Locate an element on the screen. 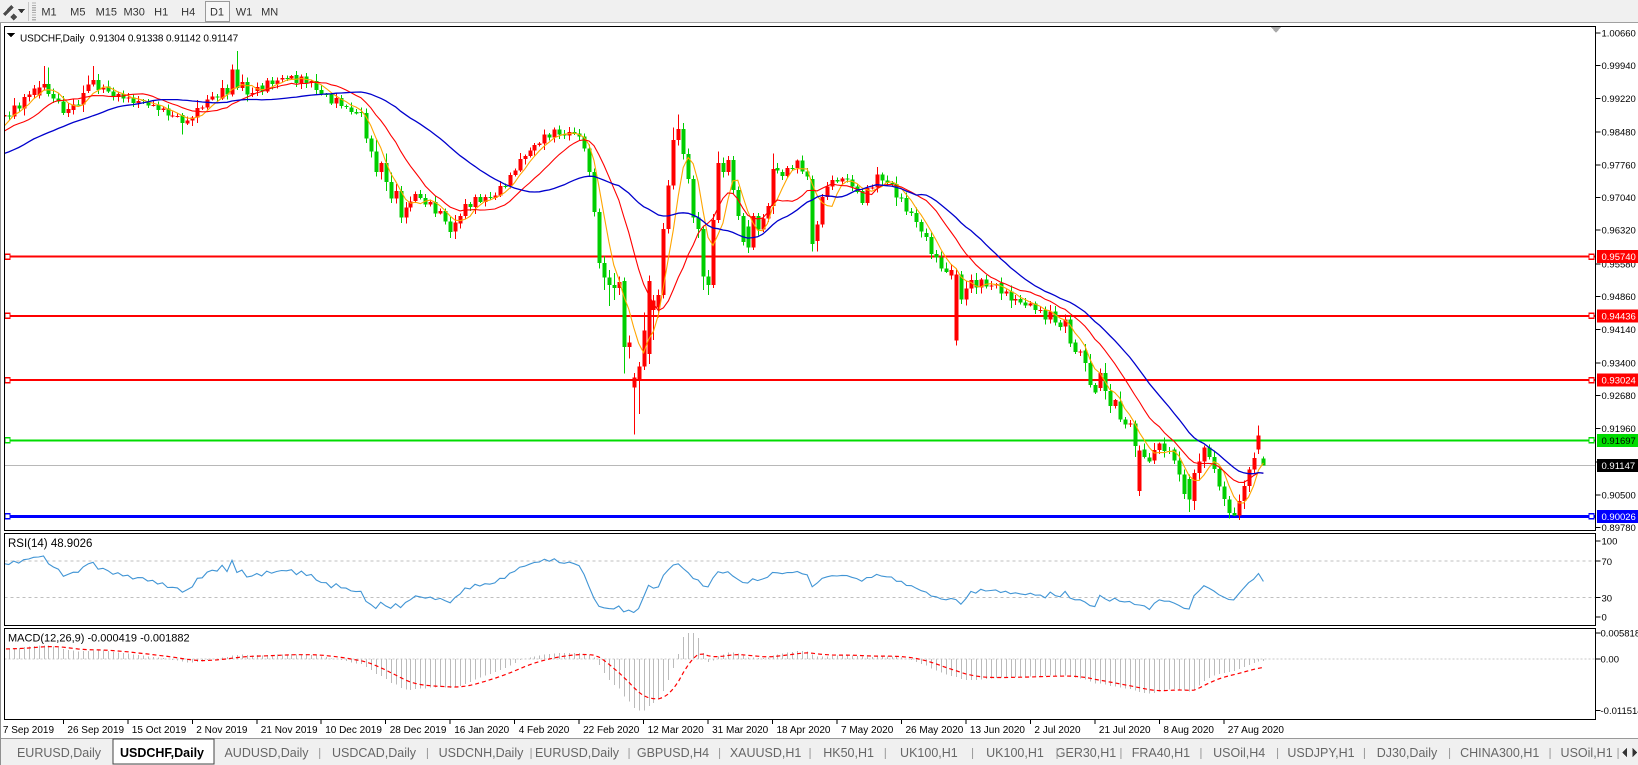  svg-text: 0.93400 is located at coordinates (1619, 364).